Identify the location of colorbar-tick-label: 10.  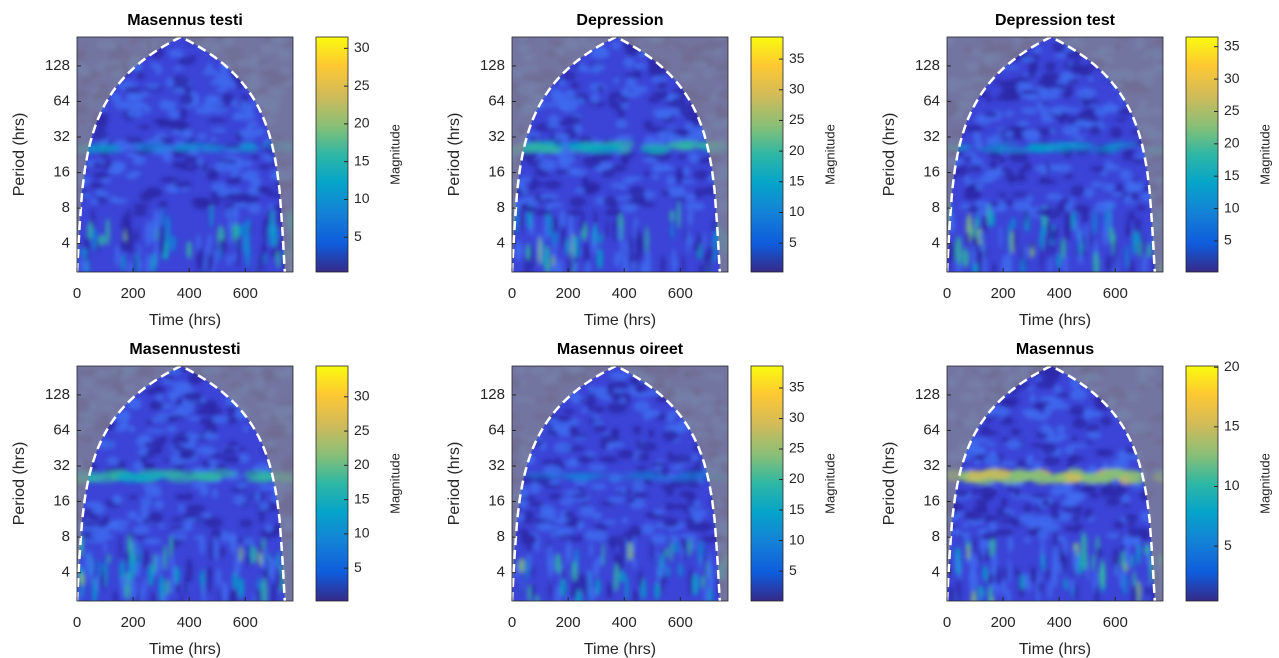
(362, 533).